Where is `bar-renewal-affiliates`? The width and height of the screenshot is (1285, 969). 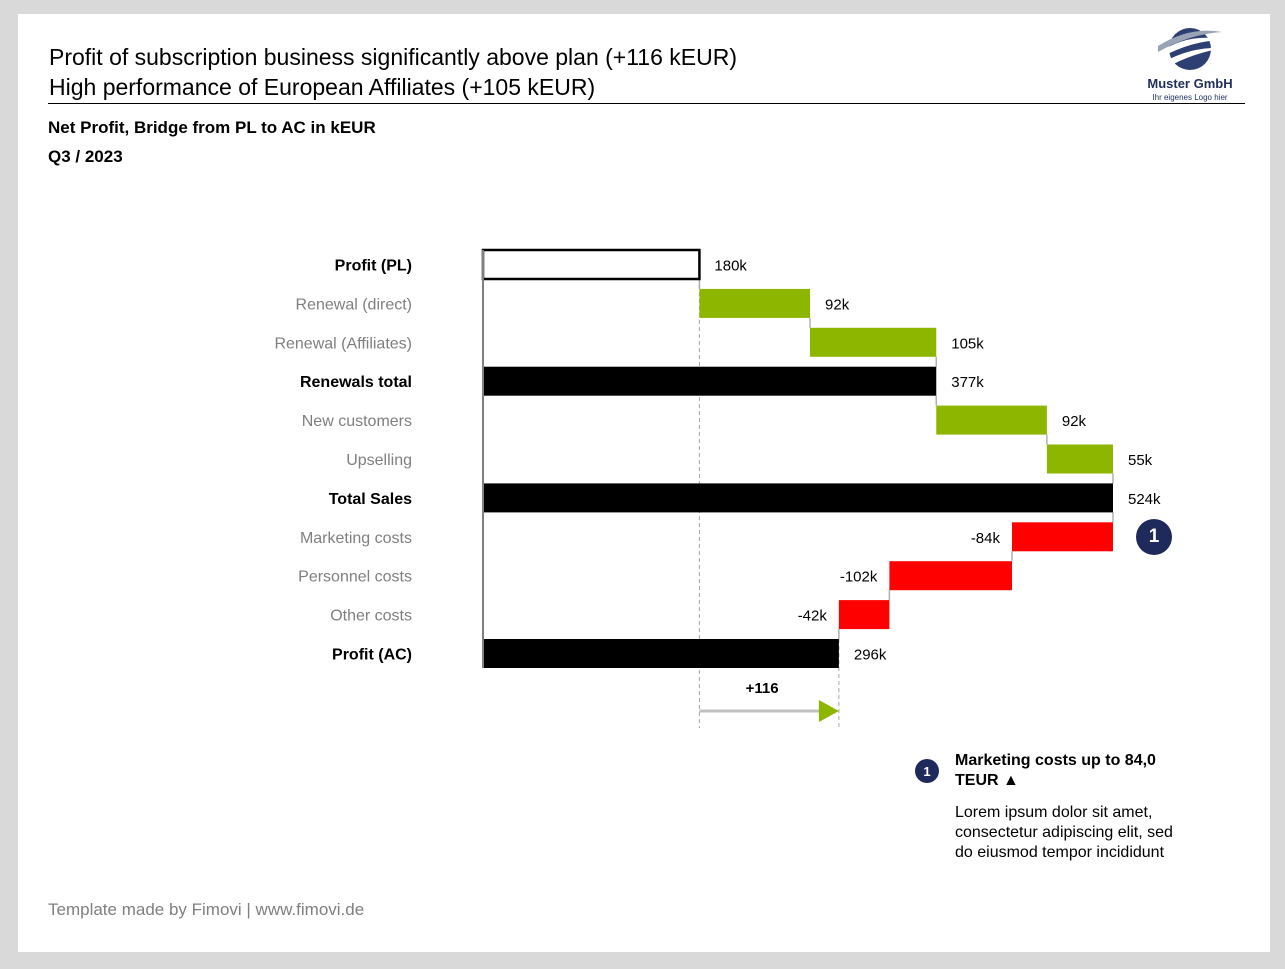
bar-renewal-affiliates is located at coordinates (873, 342).